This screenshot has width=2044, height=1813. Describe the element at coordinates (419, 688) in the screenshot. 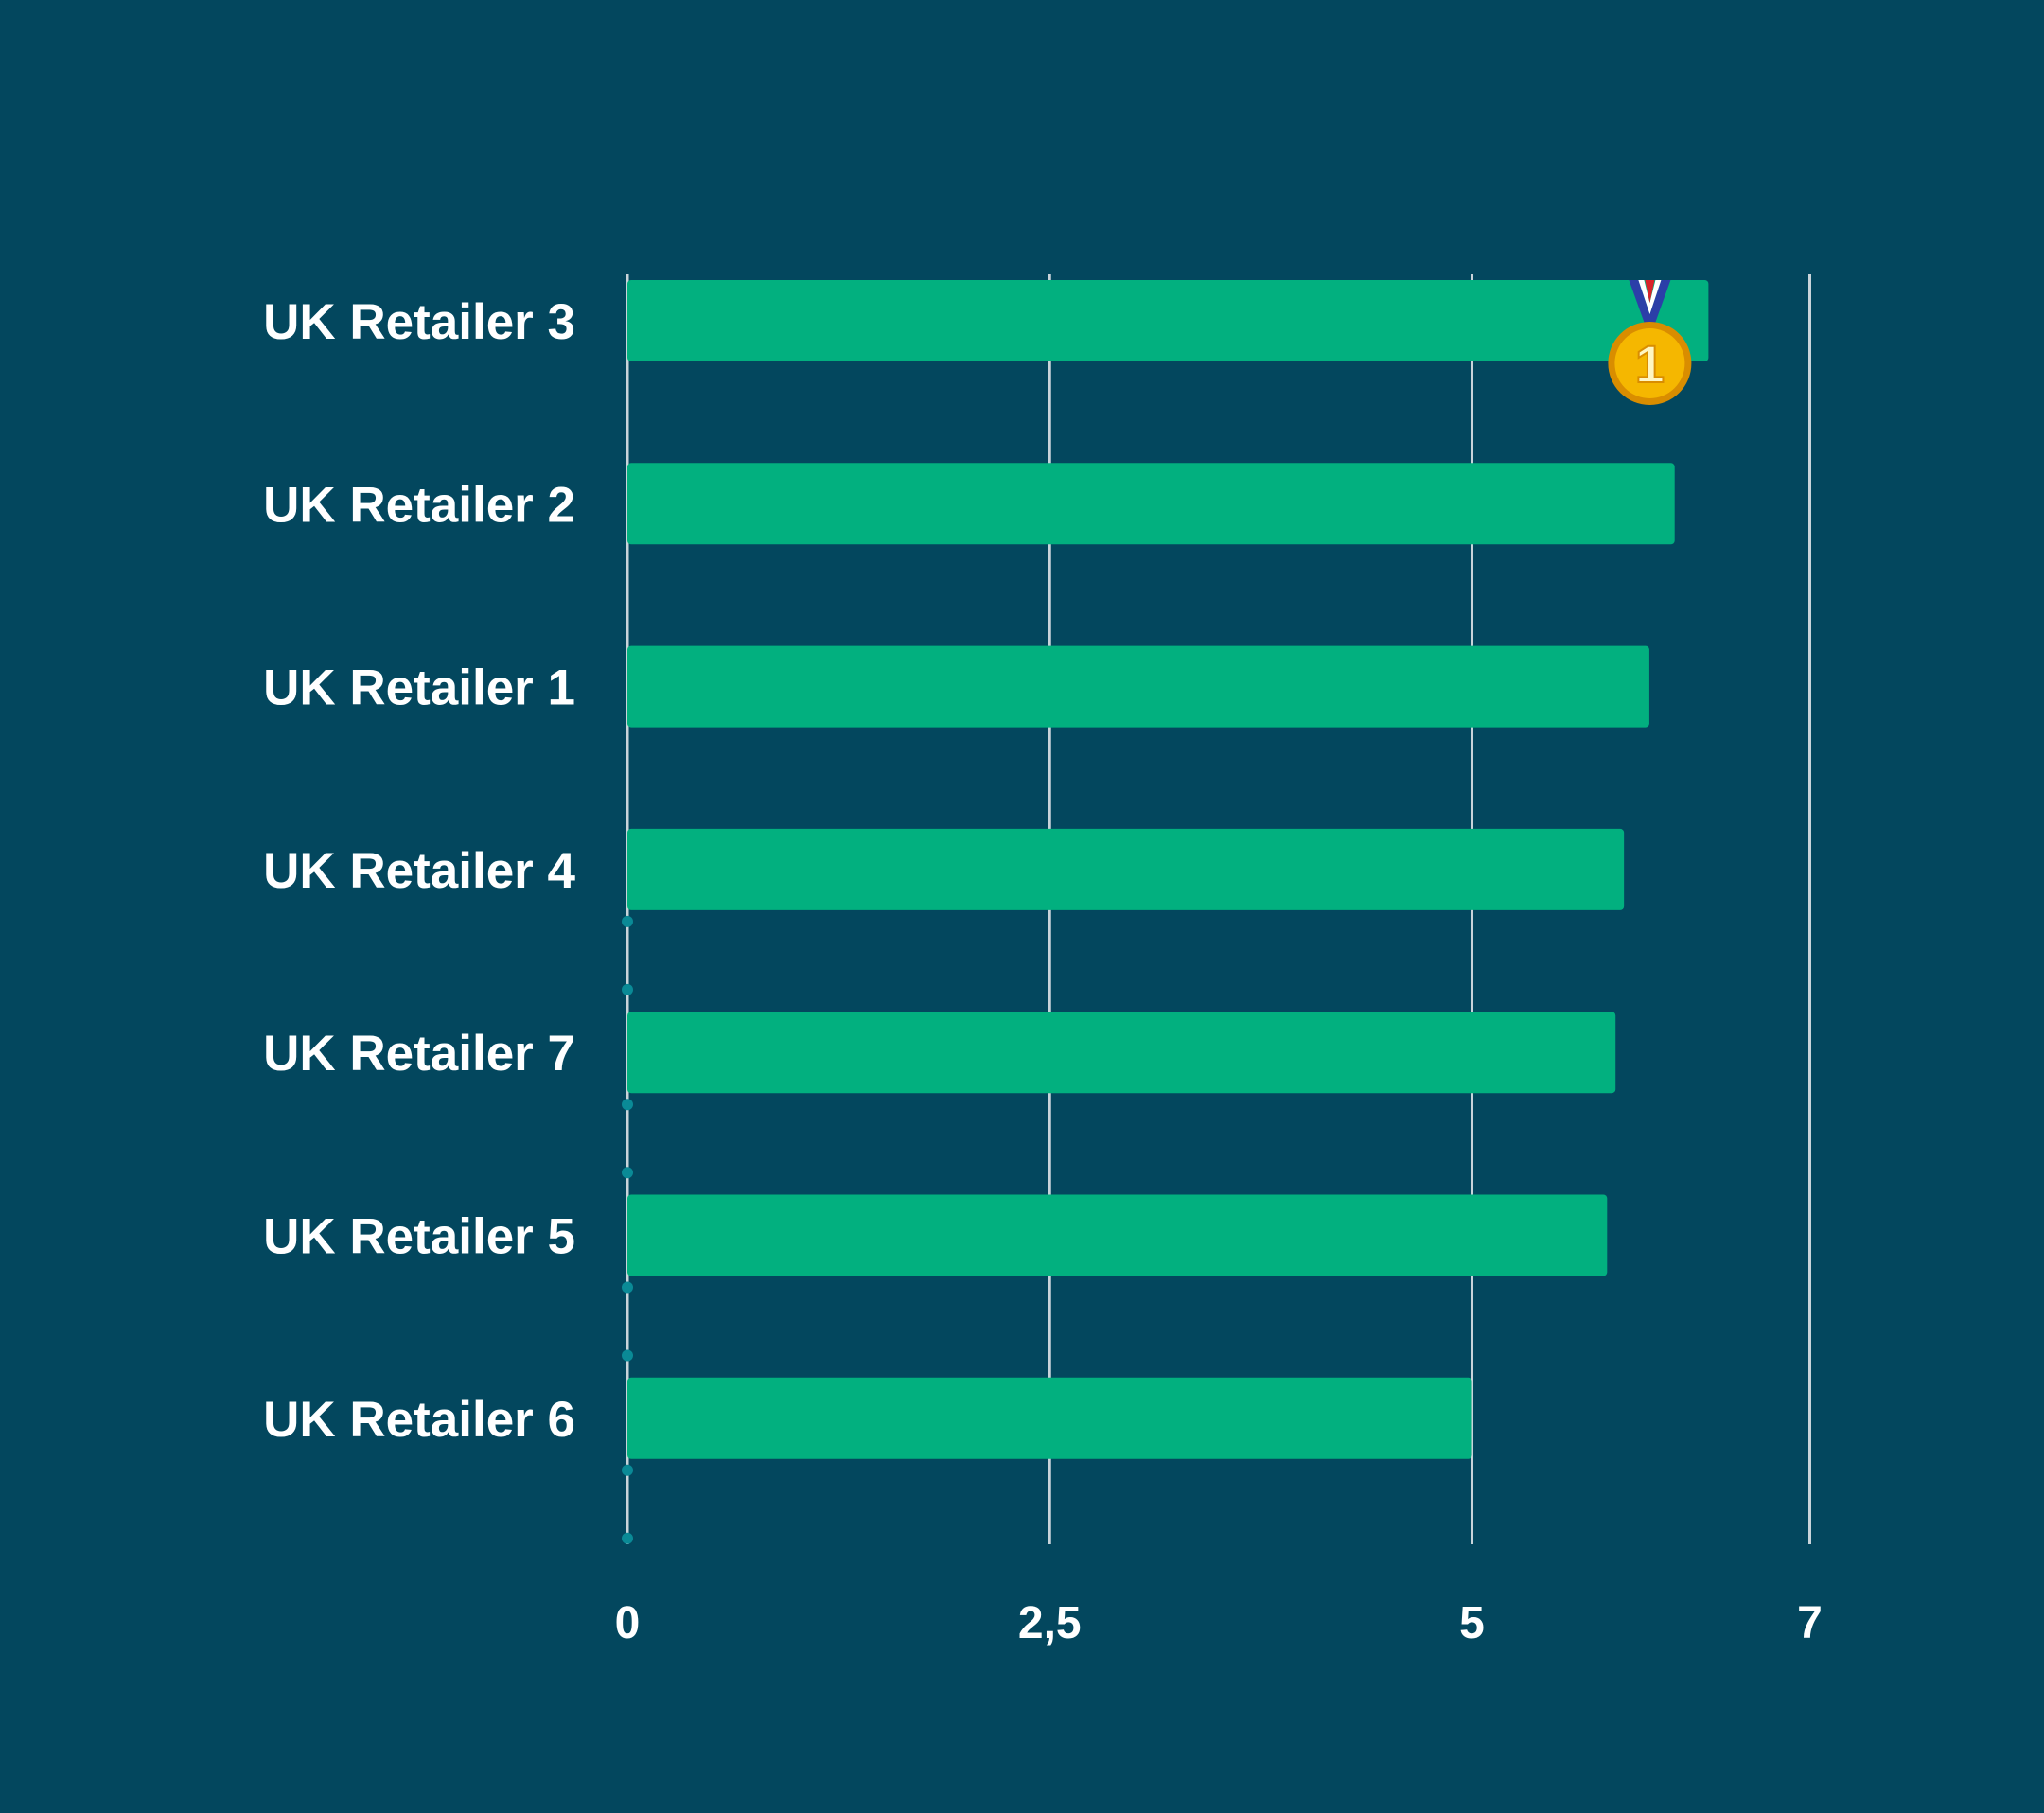

I see `category-label: UK Retailer 1` at that location.